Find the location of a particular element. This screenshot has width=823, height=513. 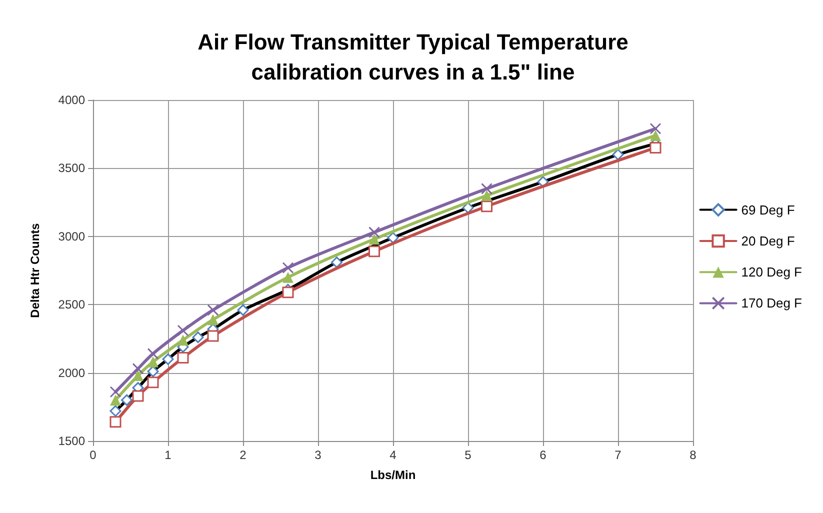

x-tick-label: 0 is located at coordinates (93, 455).